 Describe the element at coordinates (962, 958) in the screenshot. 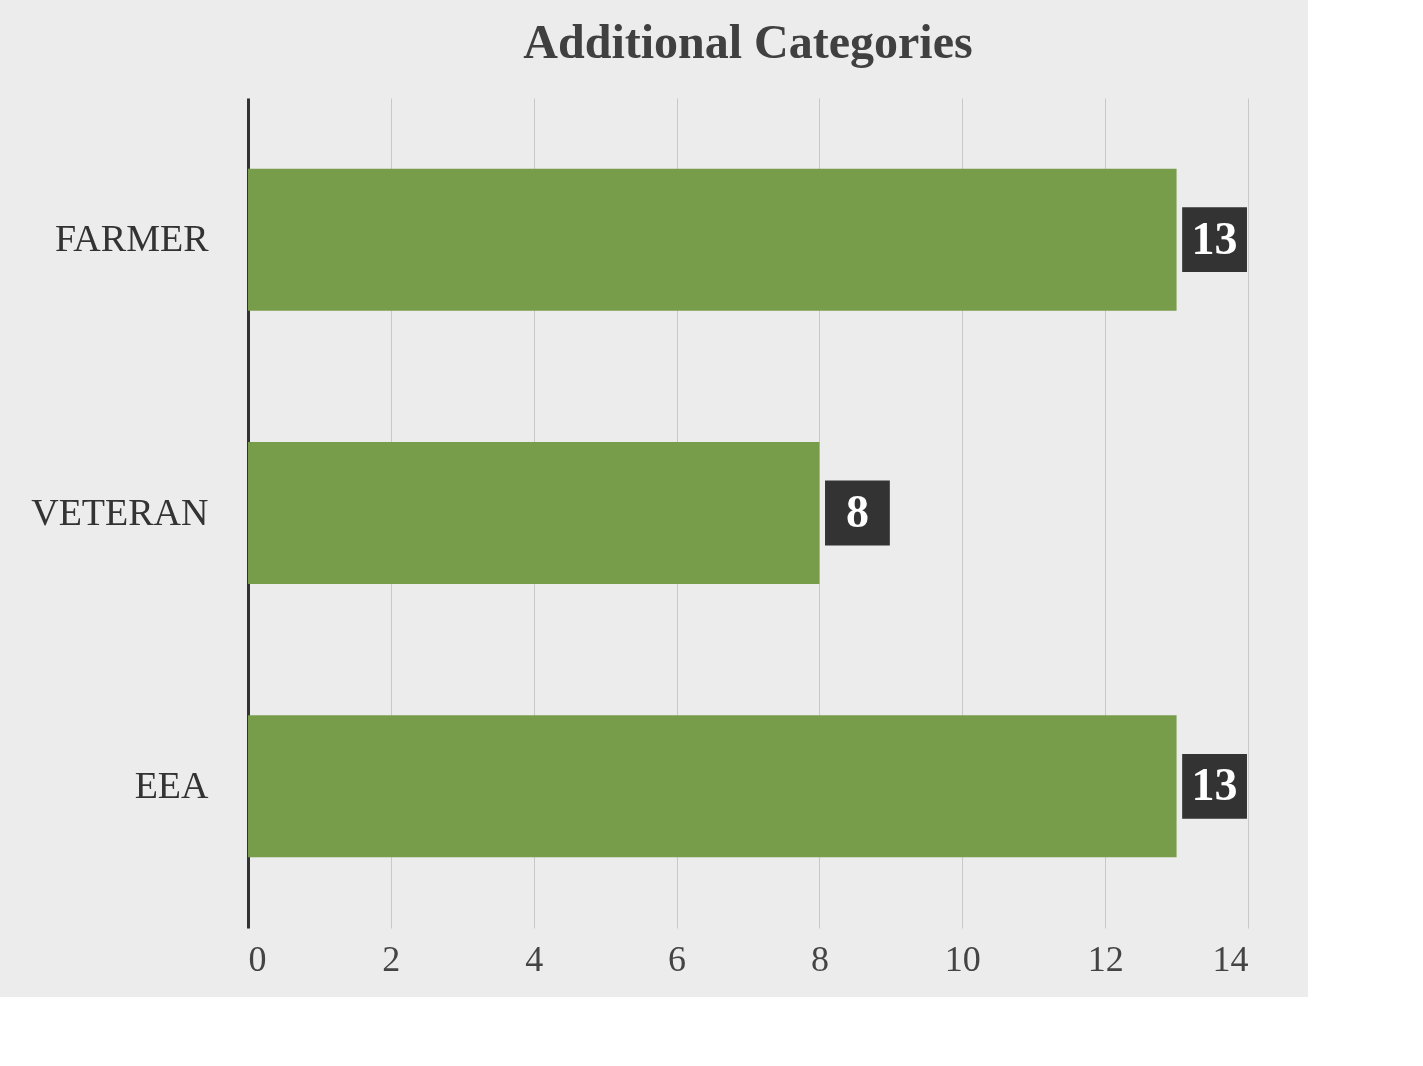

I see `x-tick-label: 10` at that location.